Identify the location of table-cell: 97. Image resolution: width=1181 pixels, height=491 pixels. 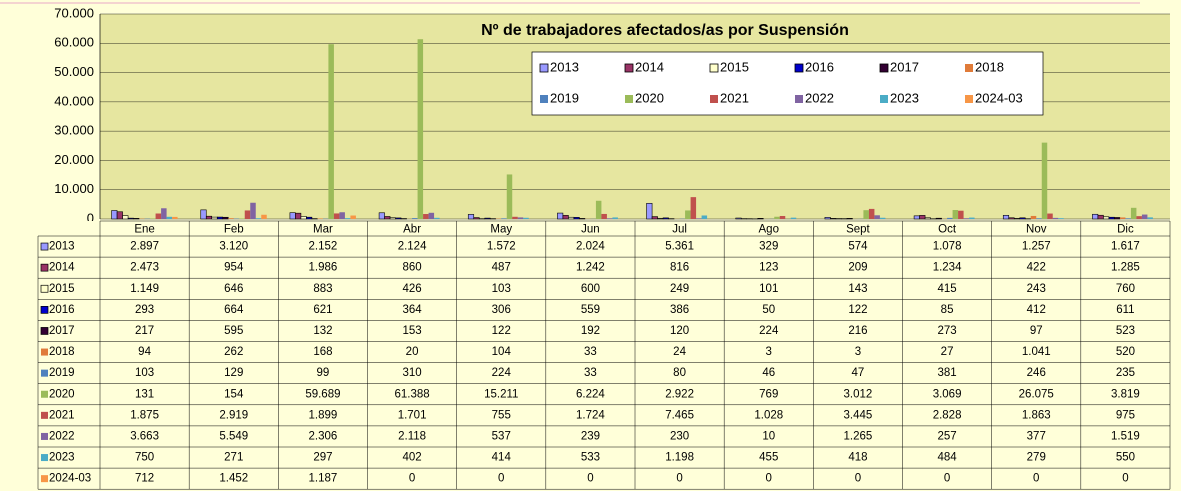
(1036, 331).